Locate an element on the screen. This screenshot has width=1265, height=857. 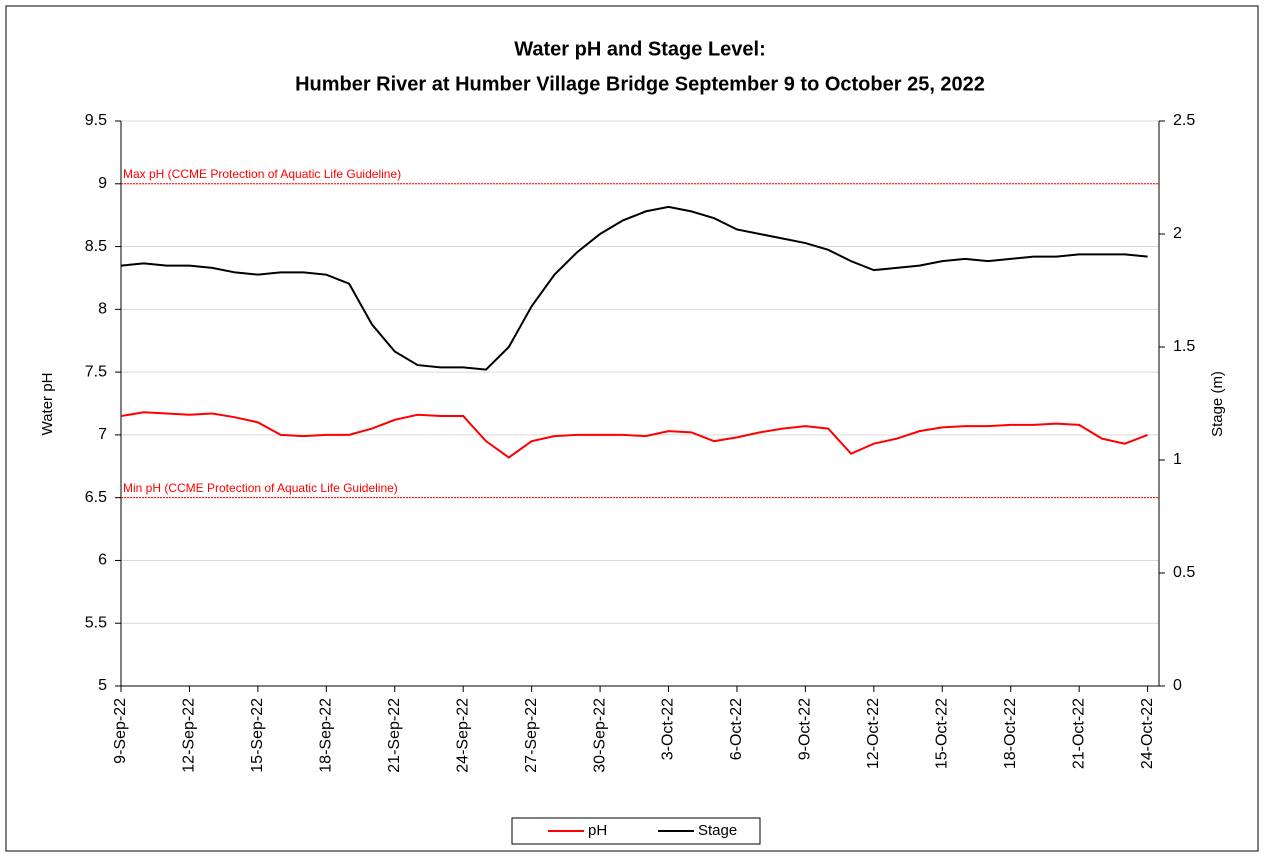
y2-axis-label: Stage (m) is located at coordinates (1217, 404).